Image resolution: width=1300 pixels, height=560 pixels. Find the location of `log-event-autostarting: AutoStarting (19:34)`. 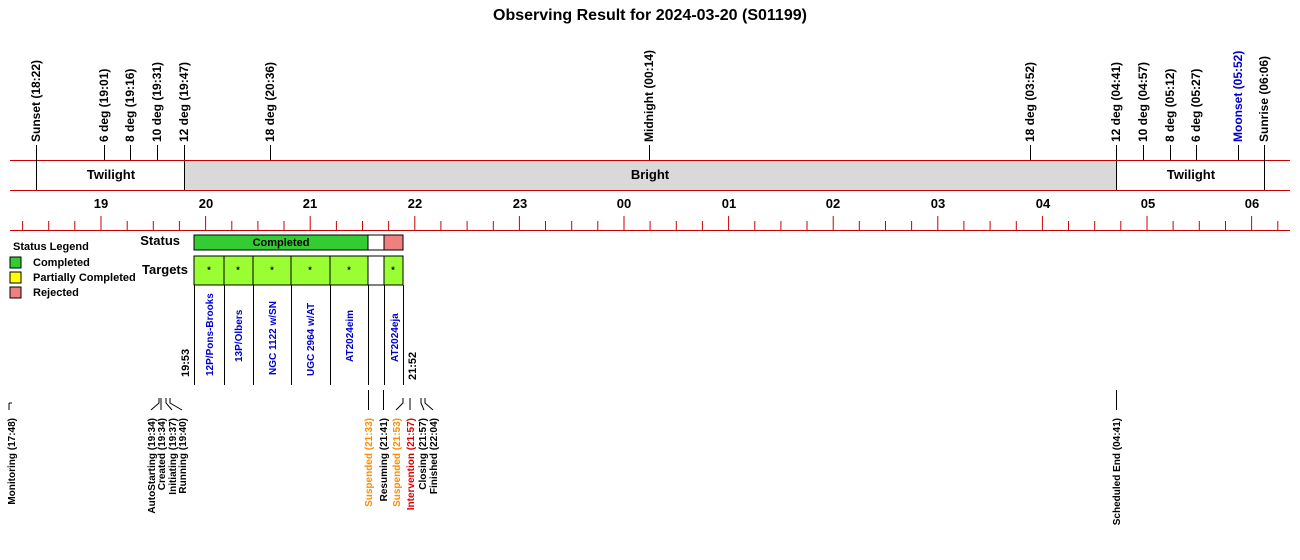

log-event-autostarting: AutoStarting (19:34) is located at coordinates (152, 466).